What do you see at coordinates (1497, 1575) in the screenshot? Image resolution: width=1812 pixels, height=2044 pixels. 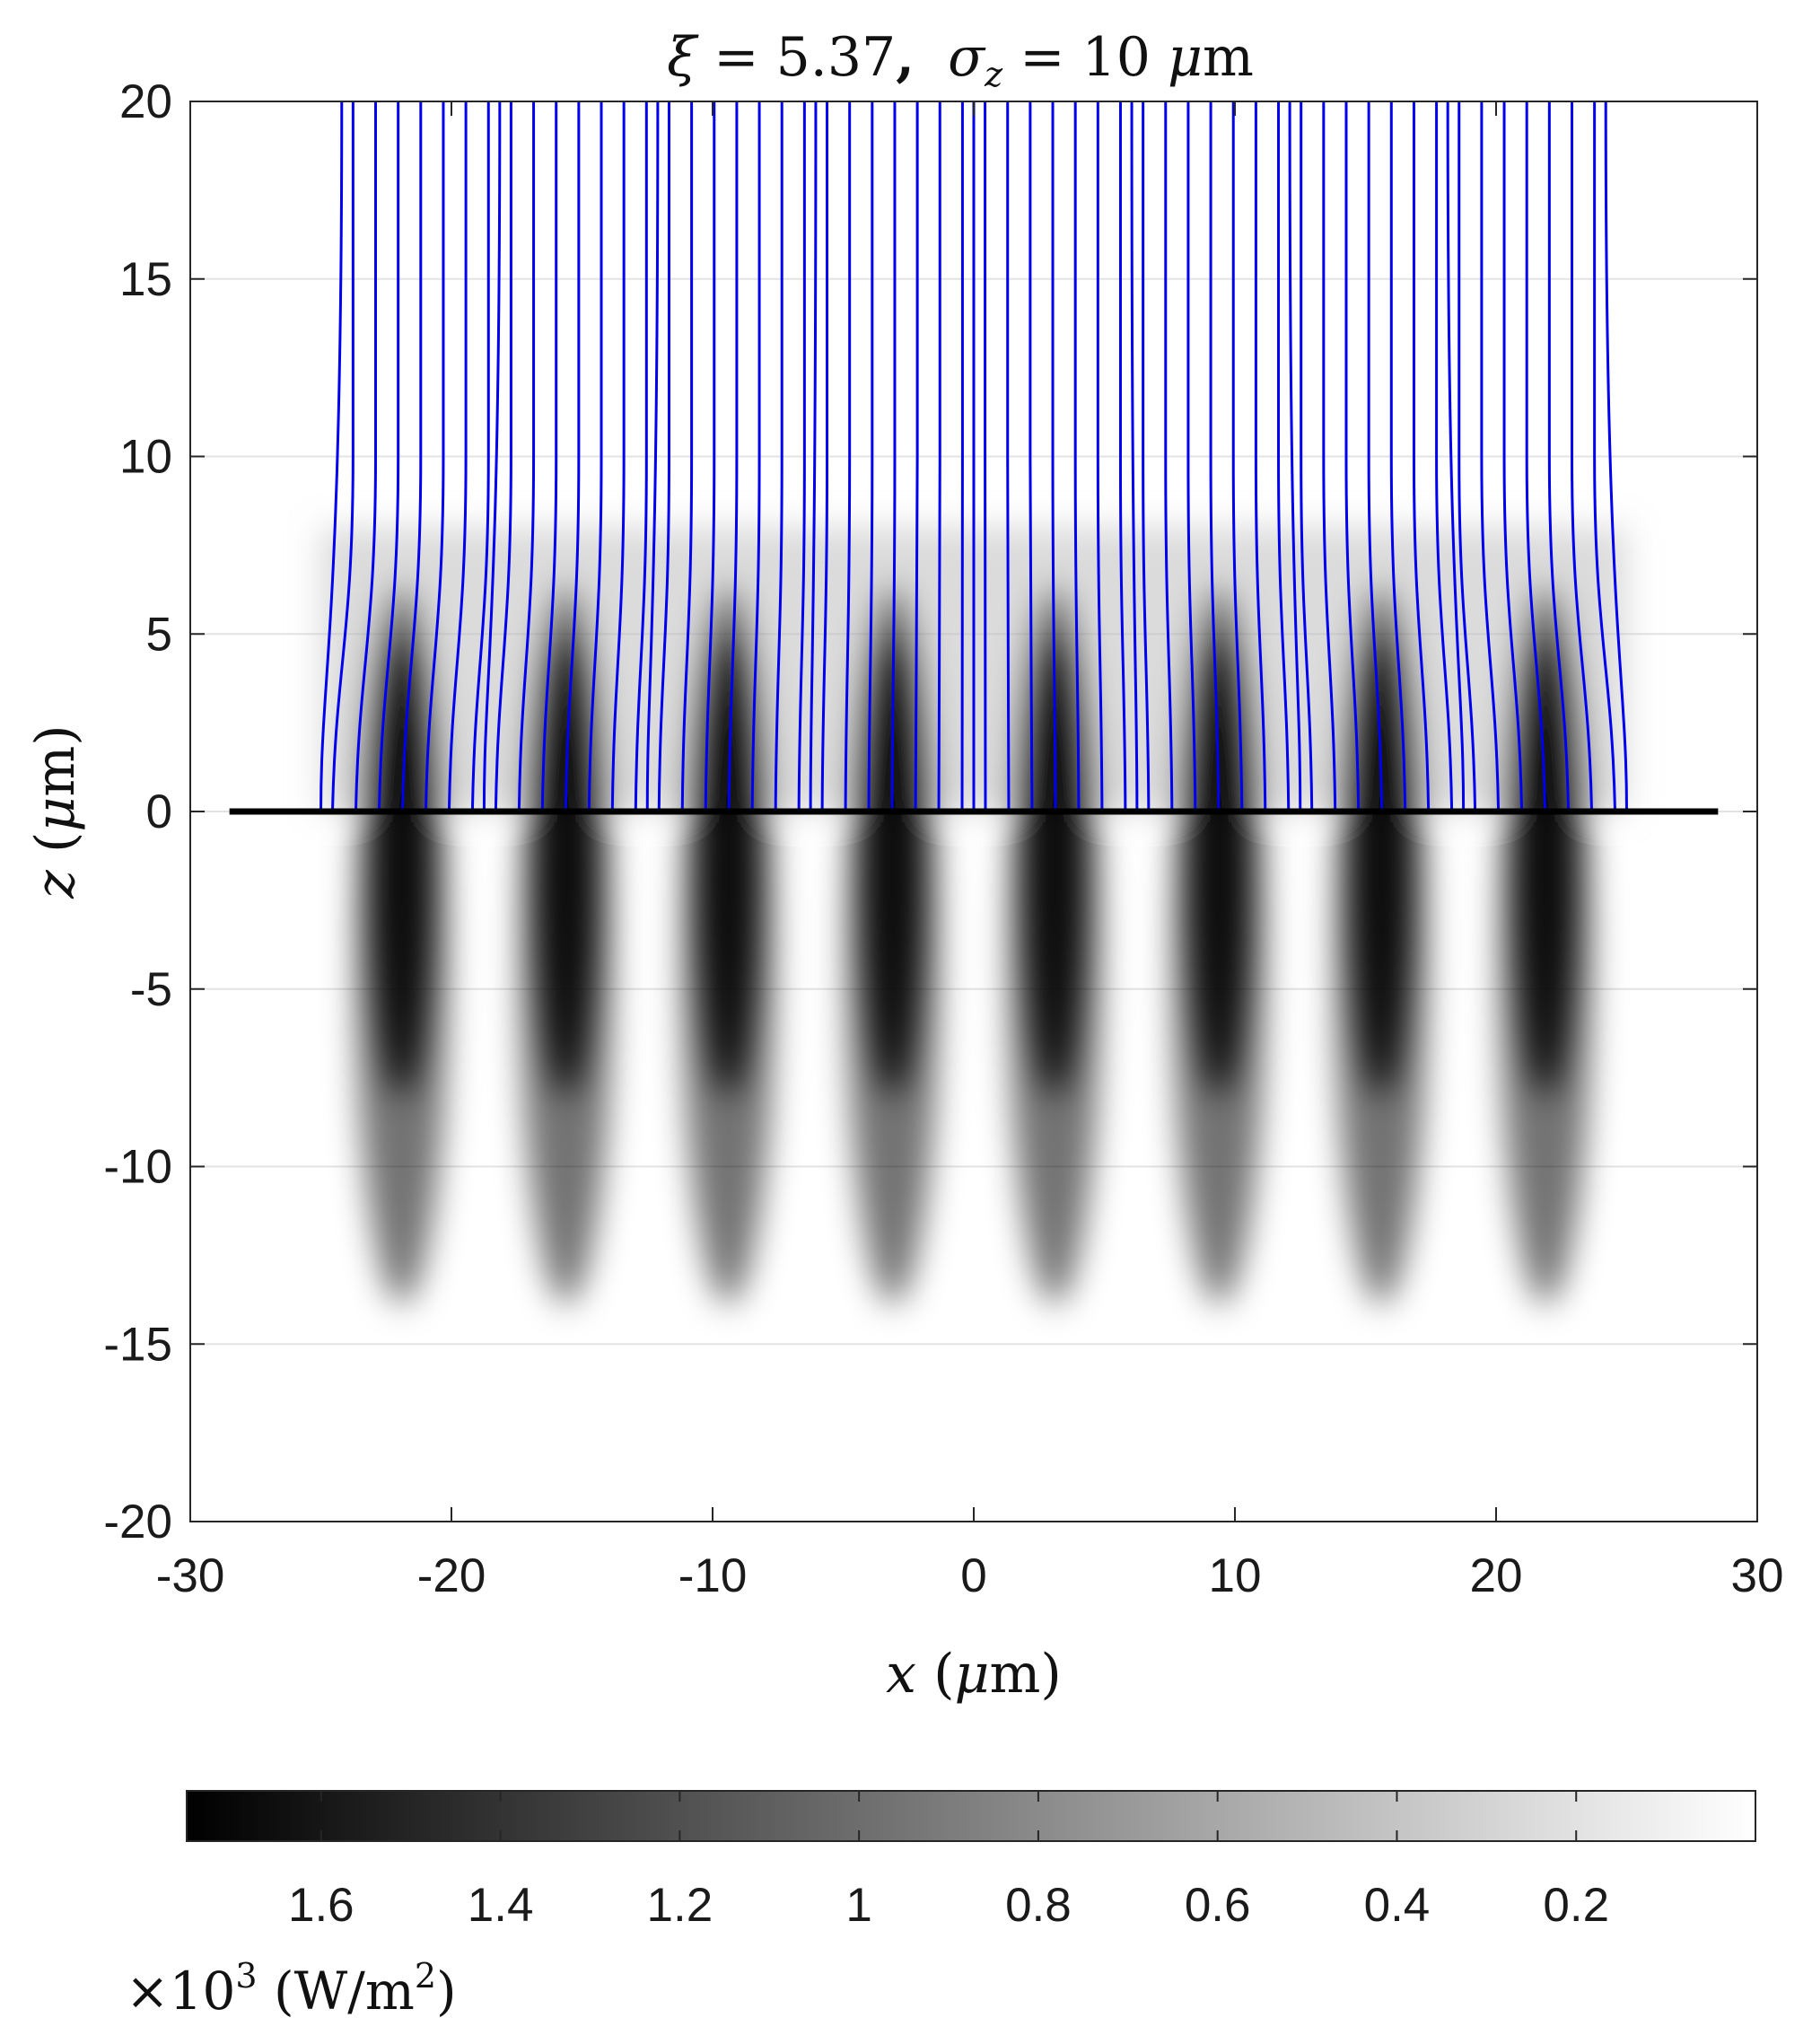 I see `x-tick-label-5: 20` at bounding box center [1497, 1575].